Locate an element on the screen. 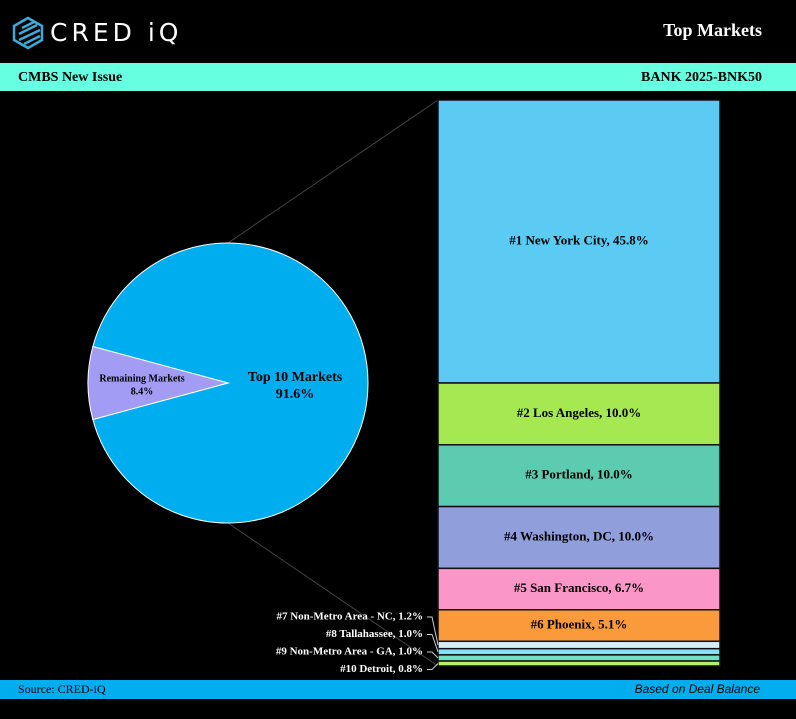 The image size is (796, 719). footer-note: Based on Deal Balance is located at coordinates (698, 689).